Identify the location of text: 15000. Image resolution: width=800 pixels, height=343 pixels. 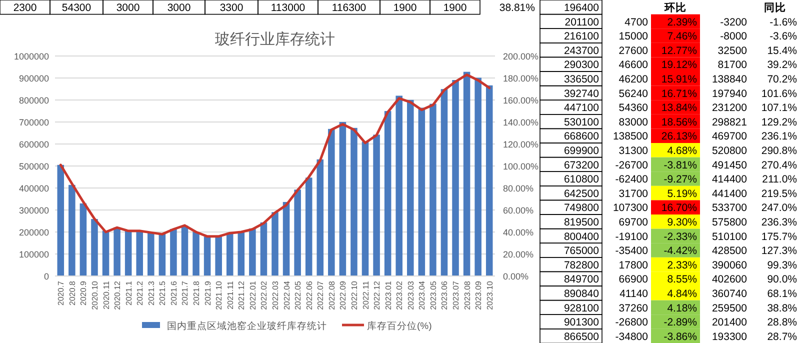
(633, 36).